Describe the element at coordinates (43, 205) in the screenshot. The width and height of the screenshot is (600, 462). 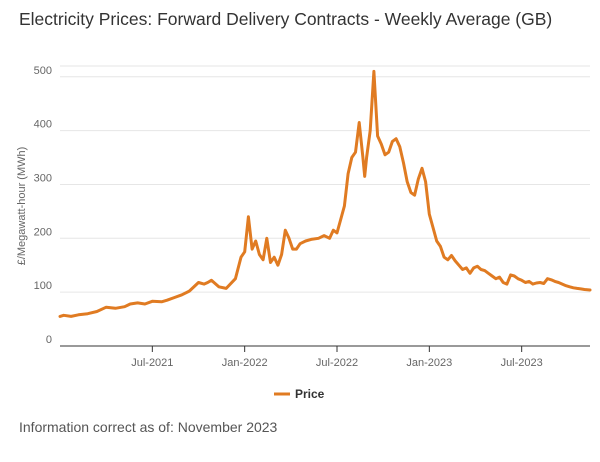
I see `y-axis-ticks: 0 100 200 300 400 500` at that location.